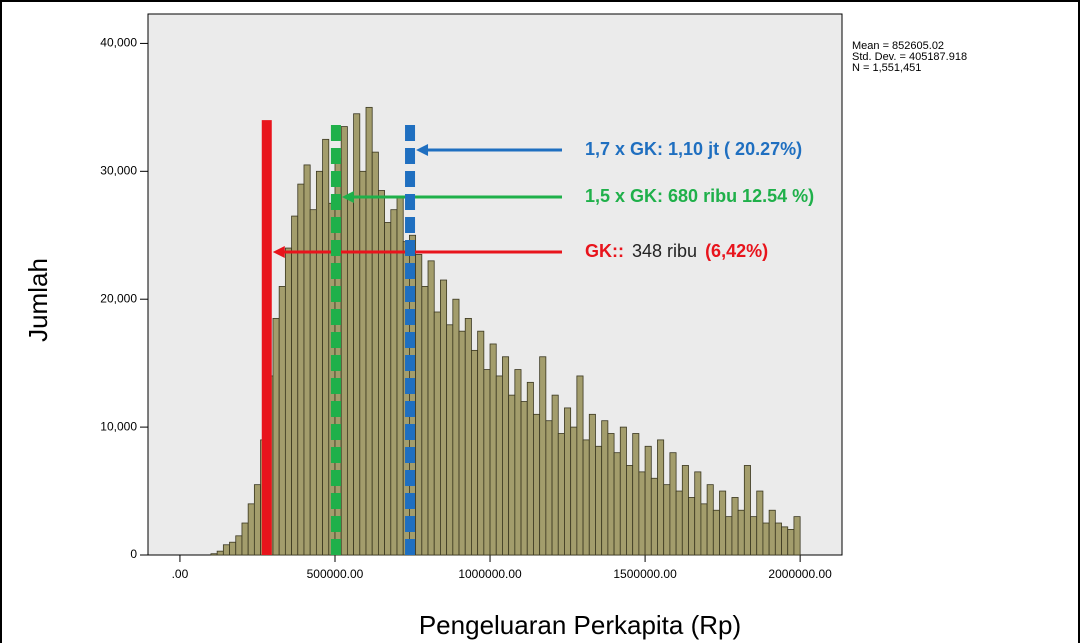  I want to click on annotation-part: 1,5 x GK: 680 ribu 12.54 %), so click(699, 196).